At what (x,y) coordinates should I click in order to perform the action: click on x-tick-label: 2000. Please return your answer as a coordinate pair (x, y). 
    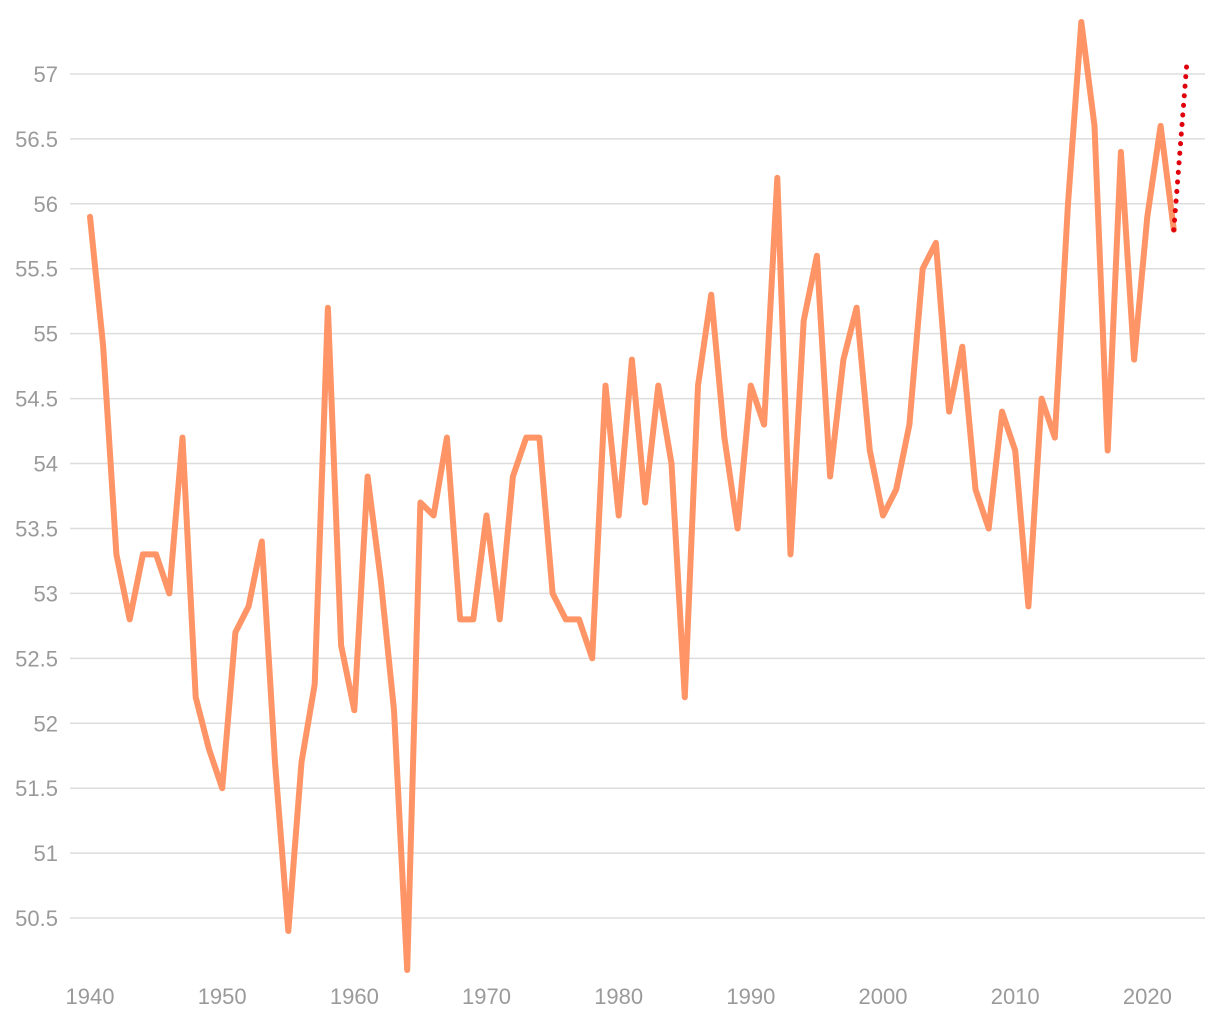
    Looking at the image, I should click on (883, 996).